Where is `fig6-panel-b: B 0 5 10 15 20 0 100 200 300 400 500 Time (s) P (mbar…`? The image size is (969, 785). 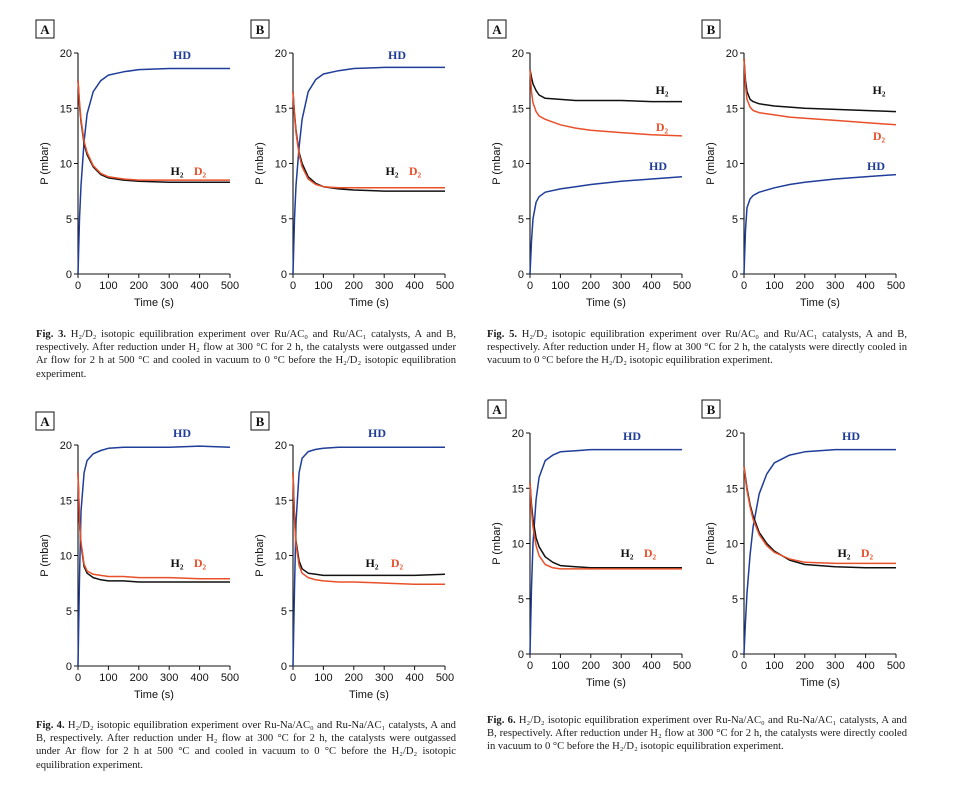 fig6-panel-b: B 0 5 10 15 20 0 100 200 300 400 500 Time (s) P (mbar… is located at coordinates (796, 548).